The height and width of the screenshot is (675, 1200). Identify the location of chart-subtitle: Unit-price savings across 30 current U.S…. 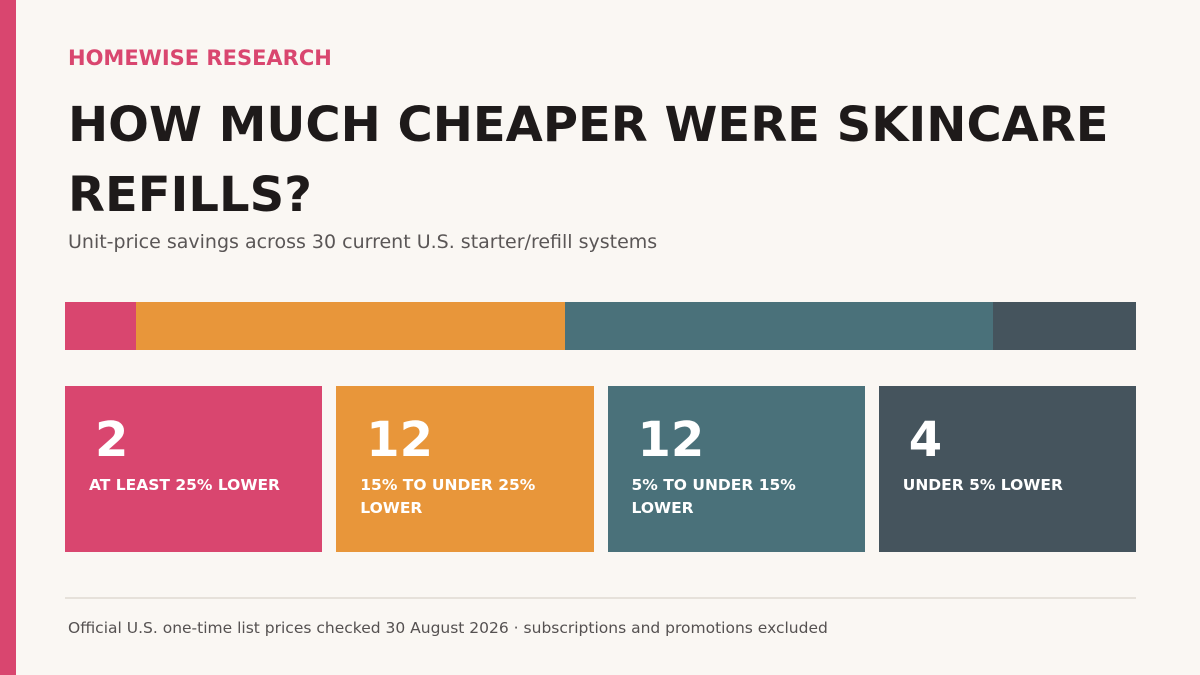
(363, 242).